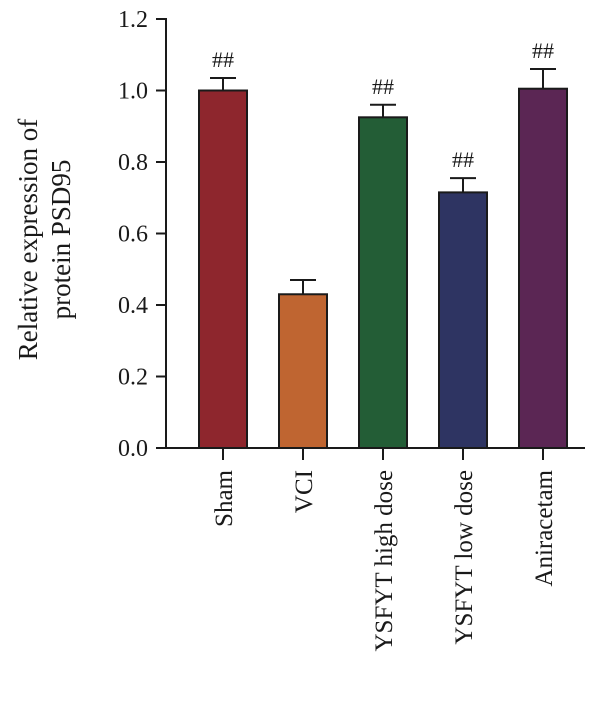 The image size is (600, 708). I want to click on y-axis-label-line: protein PSD95, so click(61, 240).